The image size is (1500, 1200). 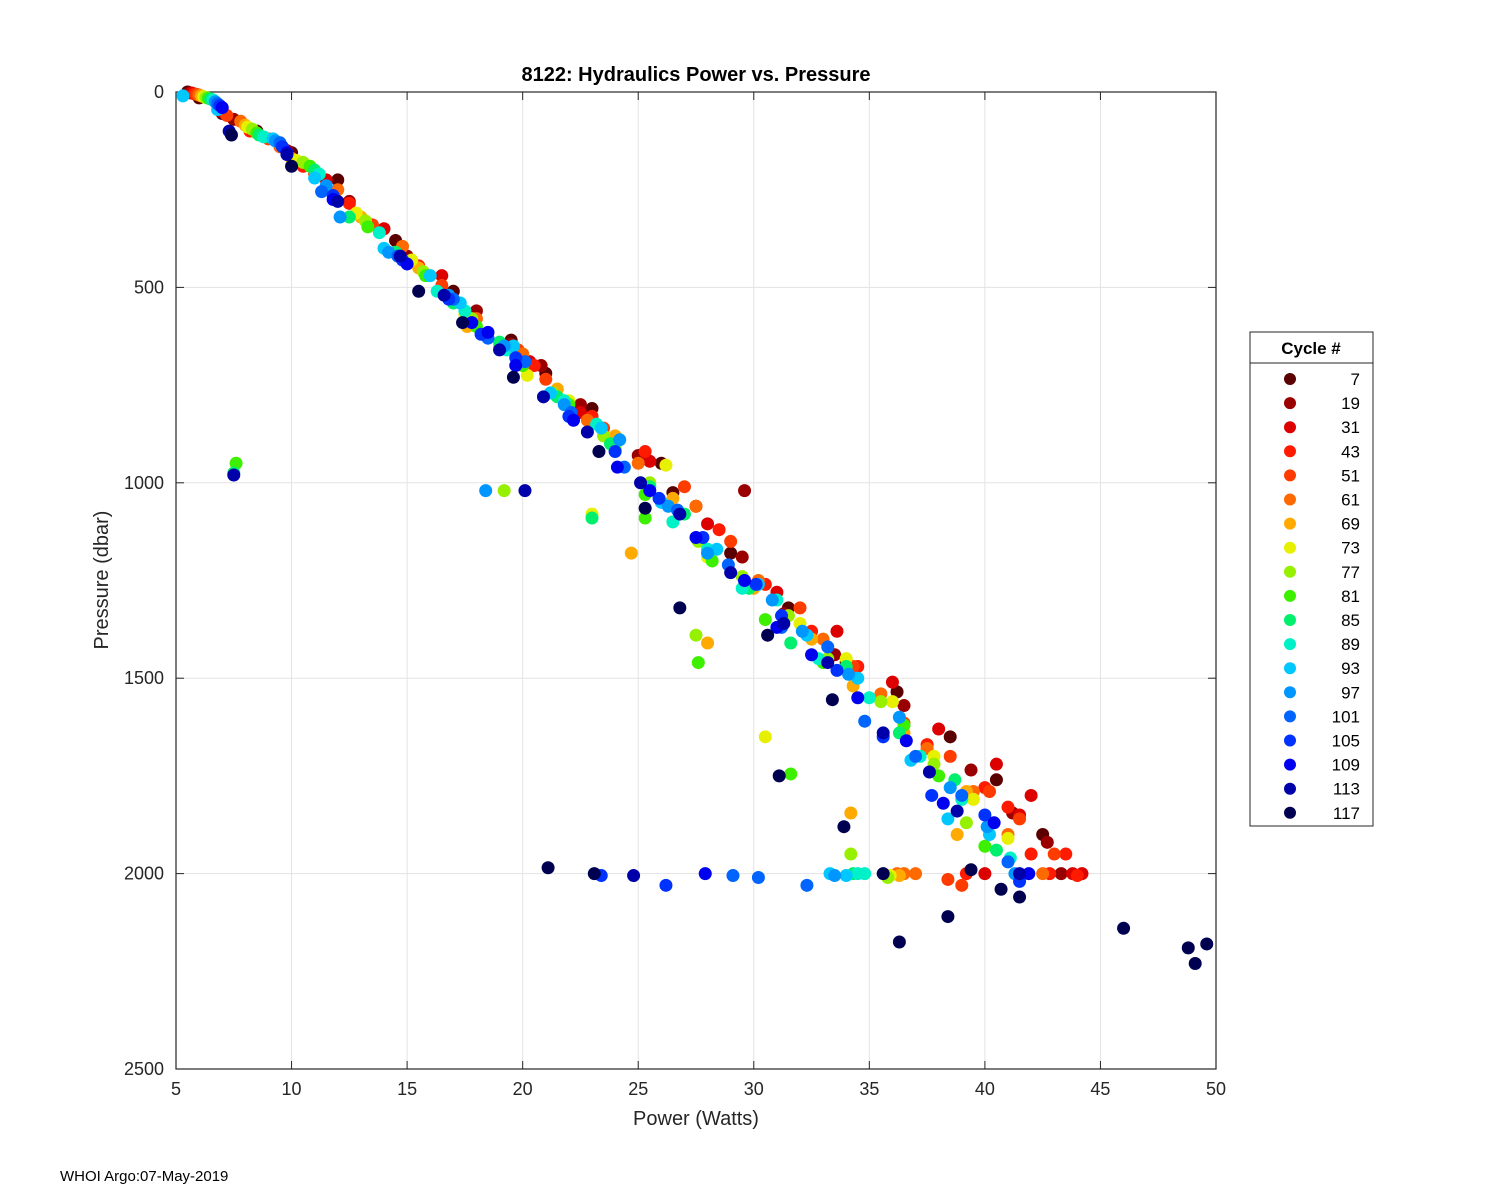 What do you see at coordinates (1346, 716) in the screenshot?
I see `legend-label: 101` at bounding box center [1346, 716].